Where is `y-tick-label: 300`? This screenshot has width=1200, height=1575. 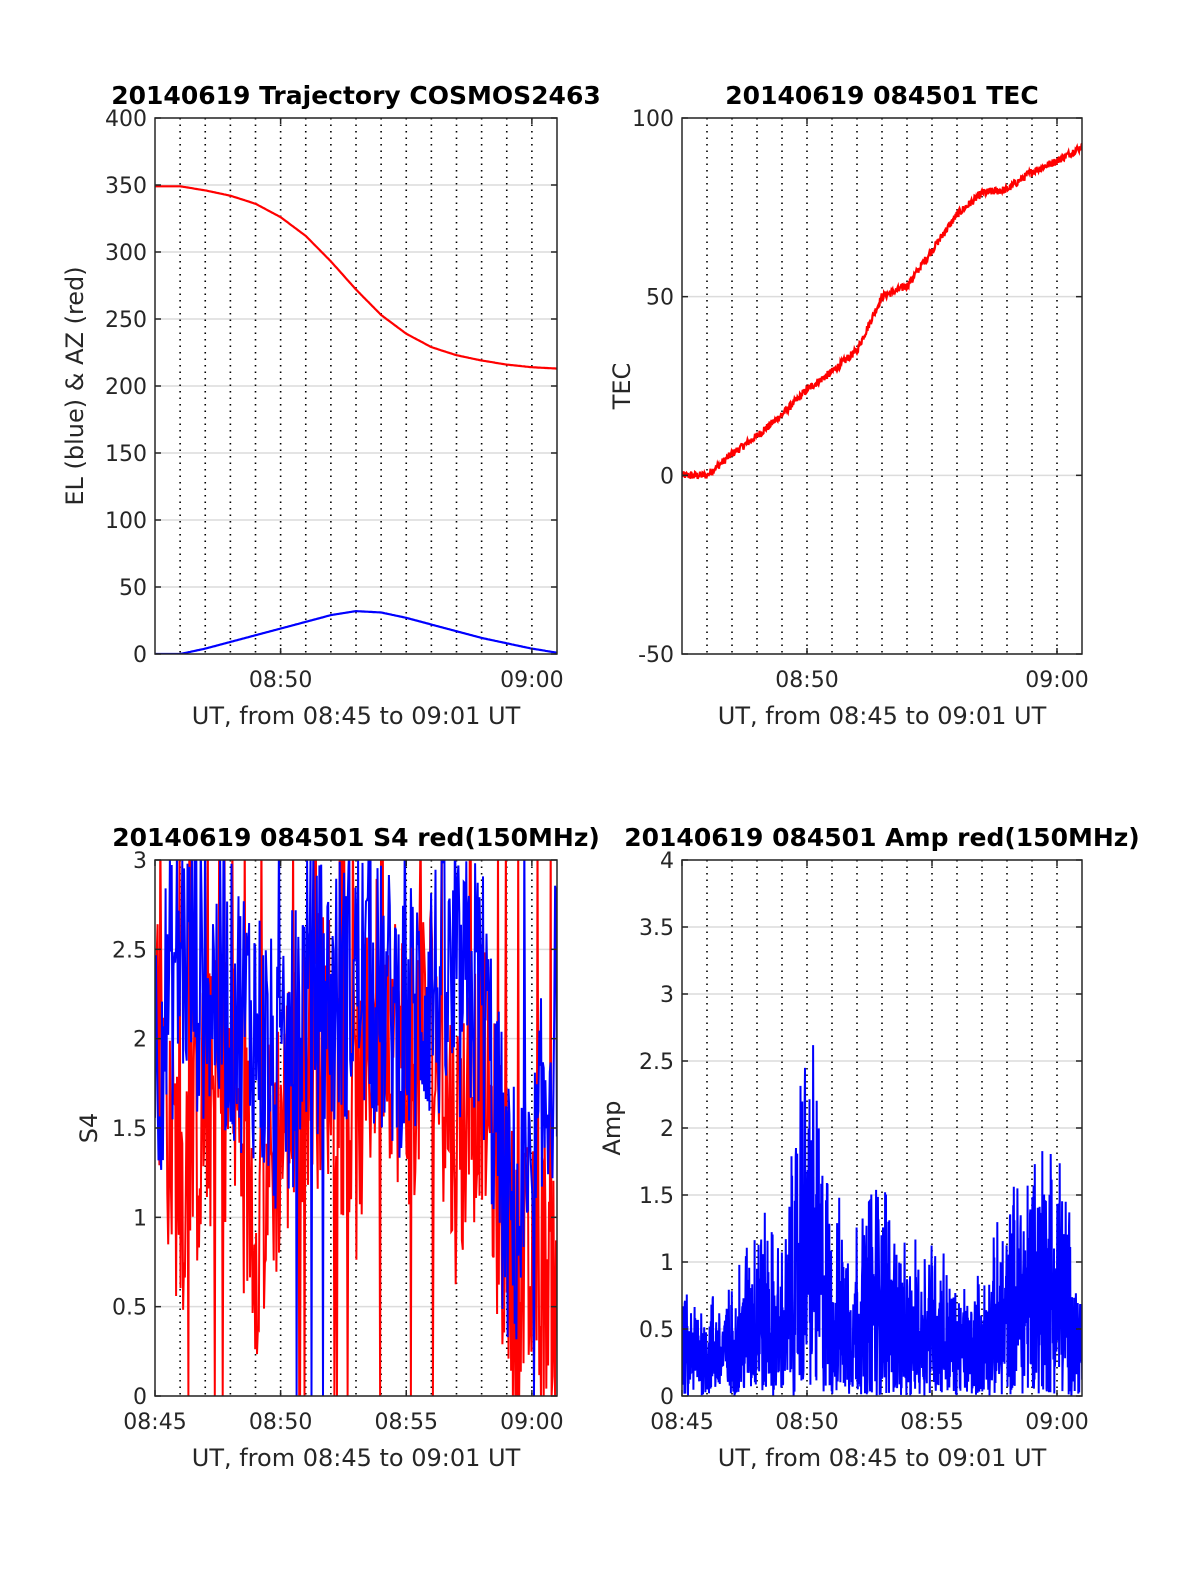
y-tick-label: 300 is located at coordinates (126, 253).